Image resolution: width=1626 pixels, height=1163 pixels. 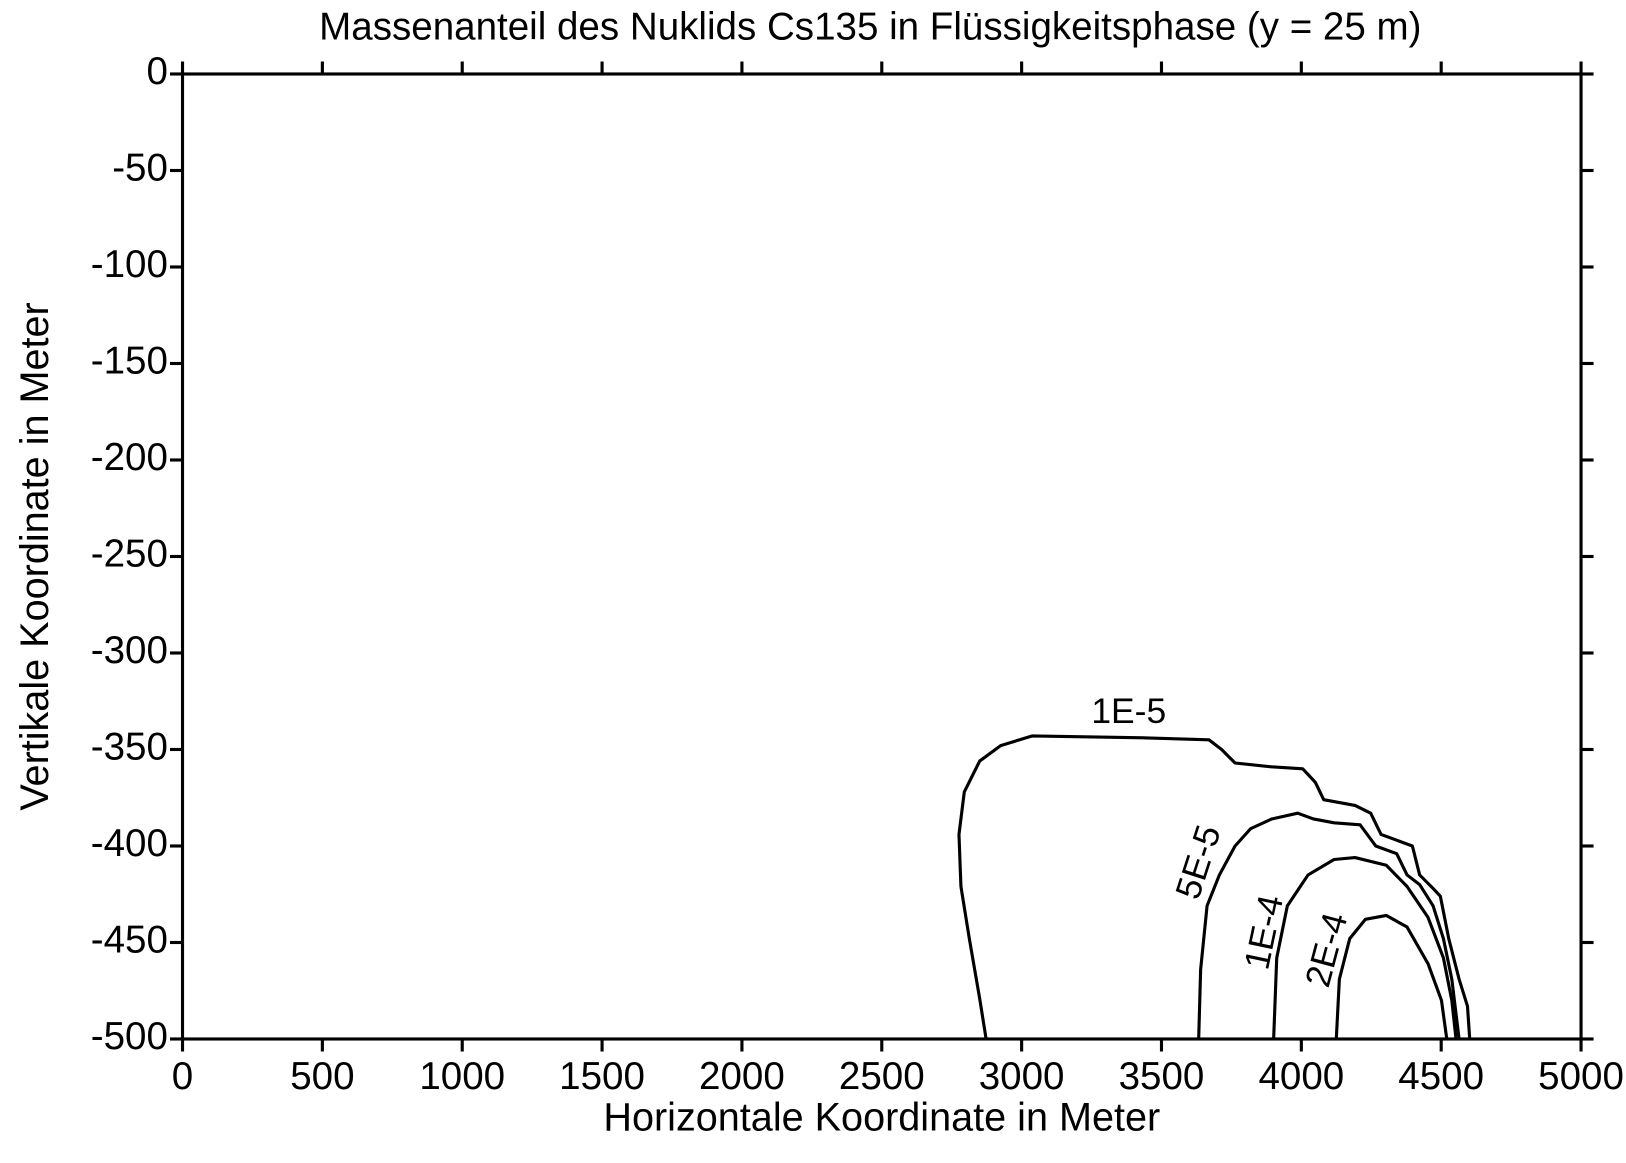 What do you see at coordinates (881, 1118) in the screenshot?
I see `x-axis-title: Horizontale Koordinate in Meter` at bounding box center [881, 1118].